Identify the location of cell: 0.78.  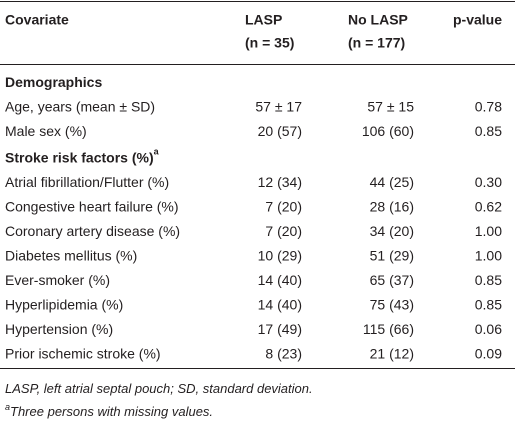
(488, 107).